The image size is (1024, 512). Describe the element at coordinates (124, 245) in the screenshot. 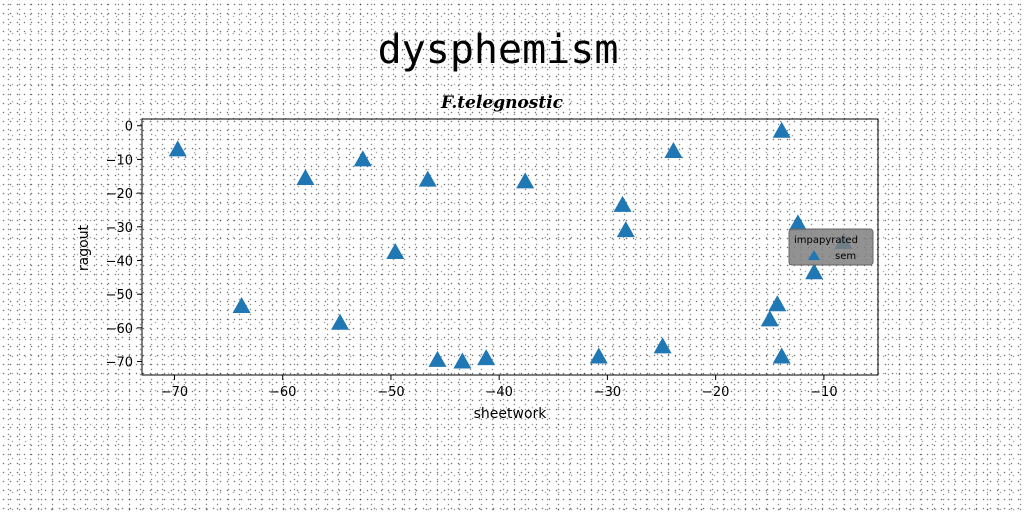

I see `y-axis-ticks: 0 −10 −20 −30 −40 −50 −60 −70` at that location.